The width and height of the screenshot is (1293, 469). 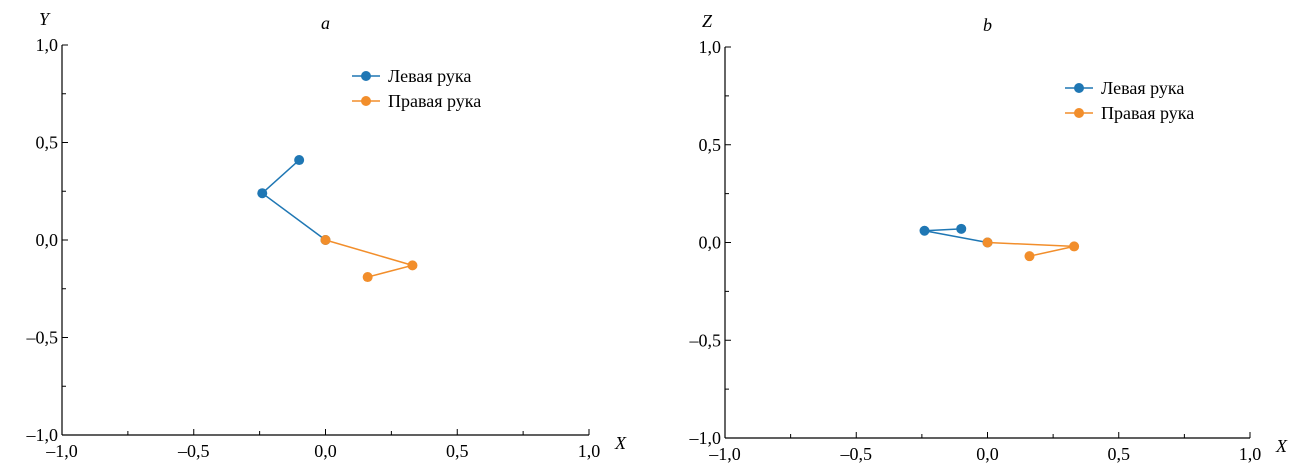 I want to click on chart-a-y-axis-label: Y, so click(x=45, y=19).